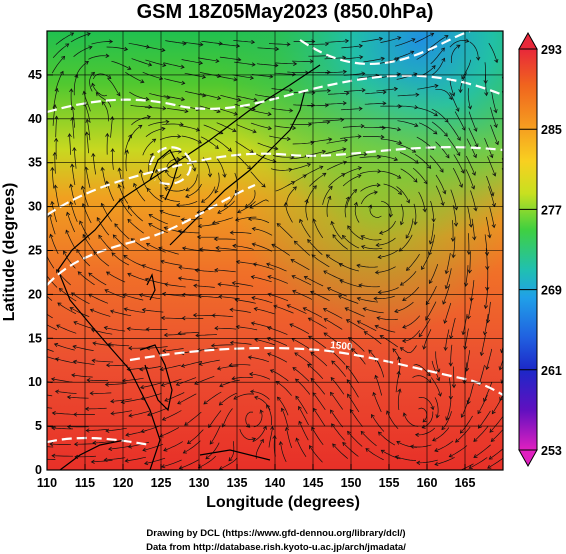  I want to click on colorbar-tick-label: 253, so click(551, 451).